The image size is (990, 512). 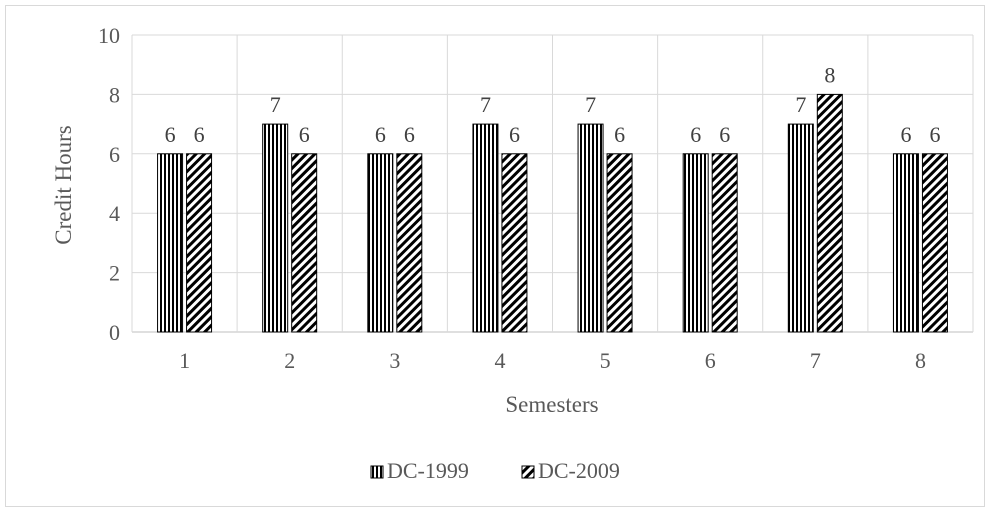 I want to click on data-label: 8, so click(x=829, y=74).